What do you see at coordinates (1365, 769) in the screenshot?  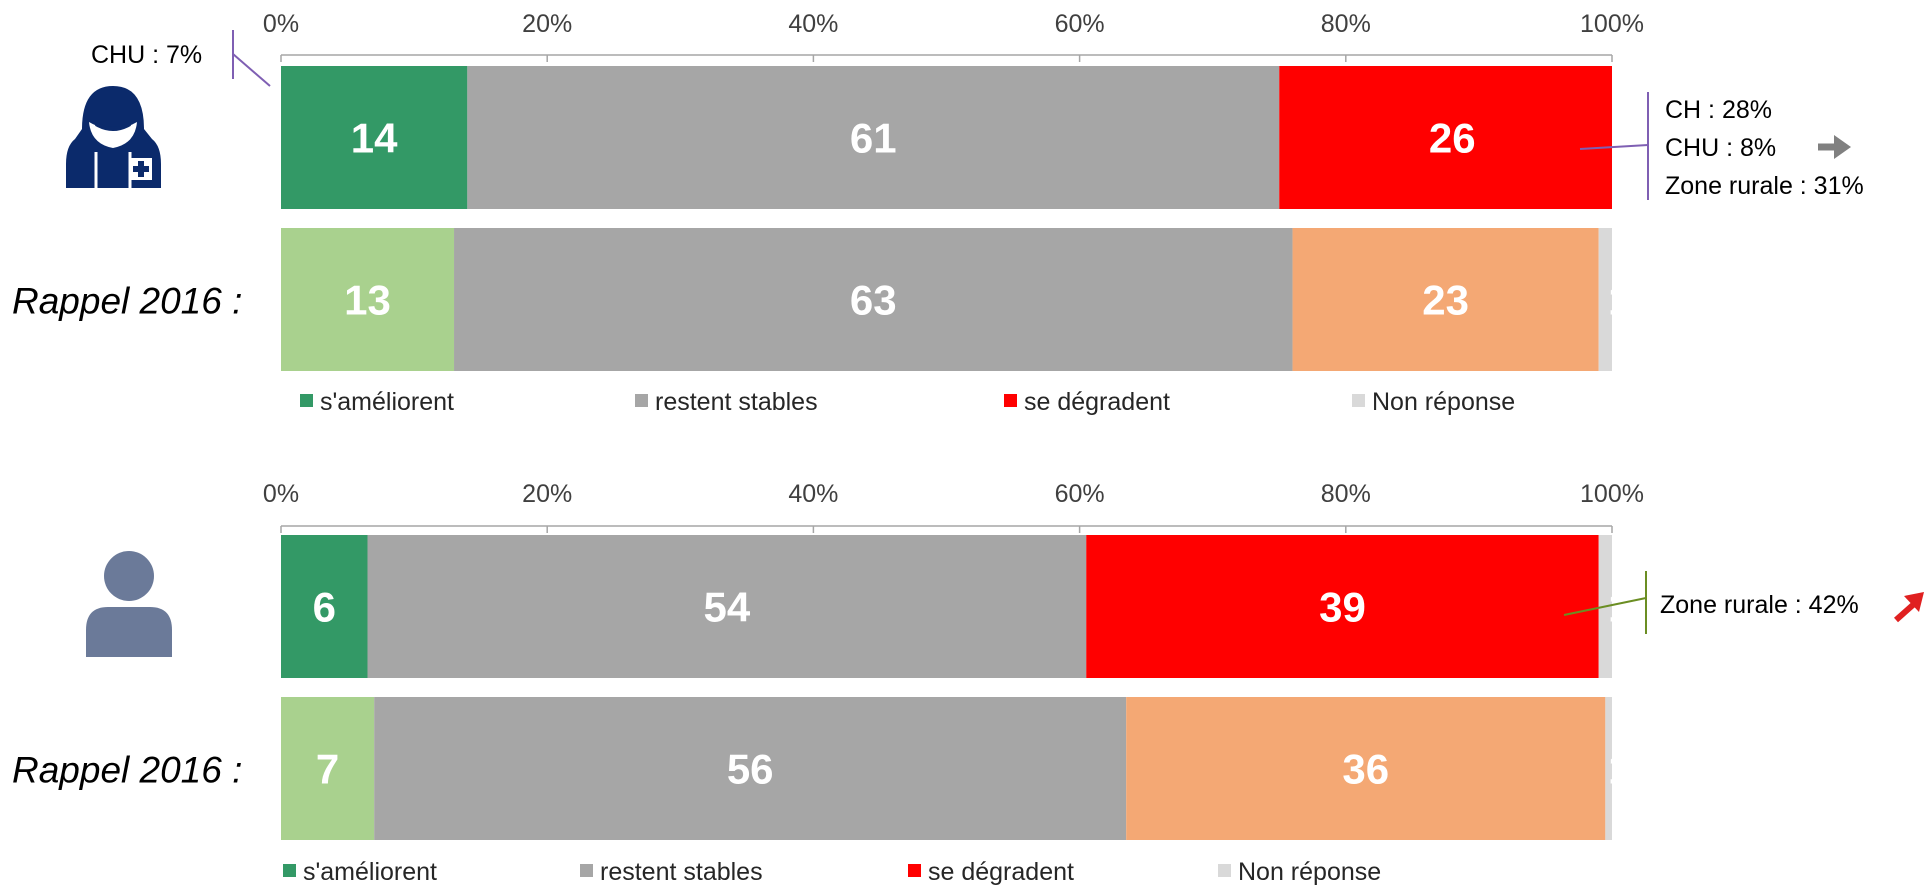 I see `data-label: 36` at bounding box center [1365, 769].